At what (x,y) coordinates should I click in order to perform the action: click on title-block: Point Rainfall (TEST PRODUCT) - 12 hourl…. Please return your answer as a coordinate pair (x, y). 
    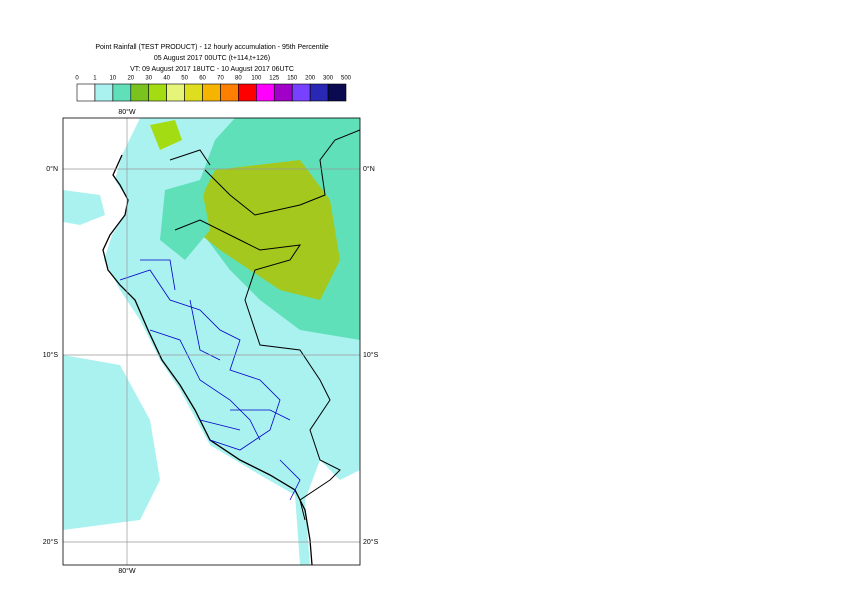
    Looking at the image, I should click on (211, 58).